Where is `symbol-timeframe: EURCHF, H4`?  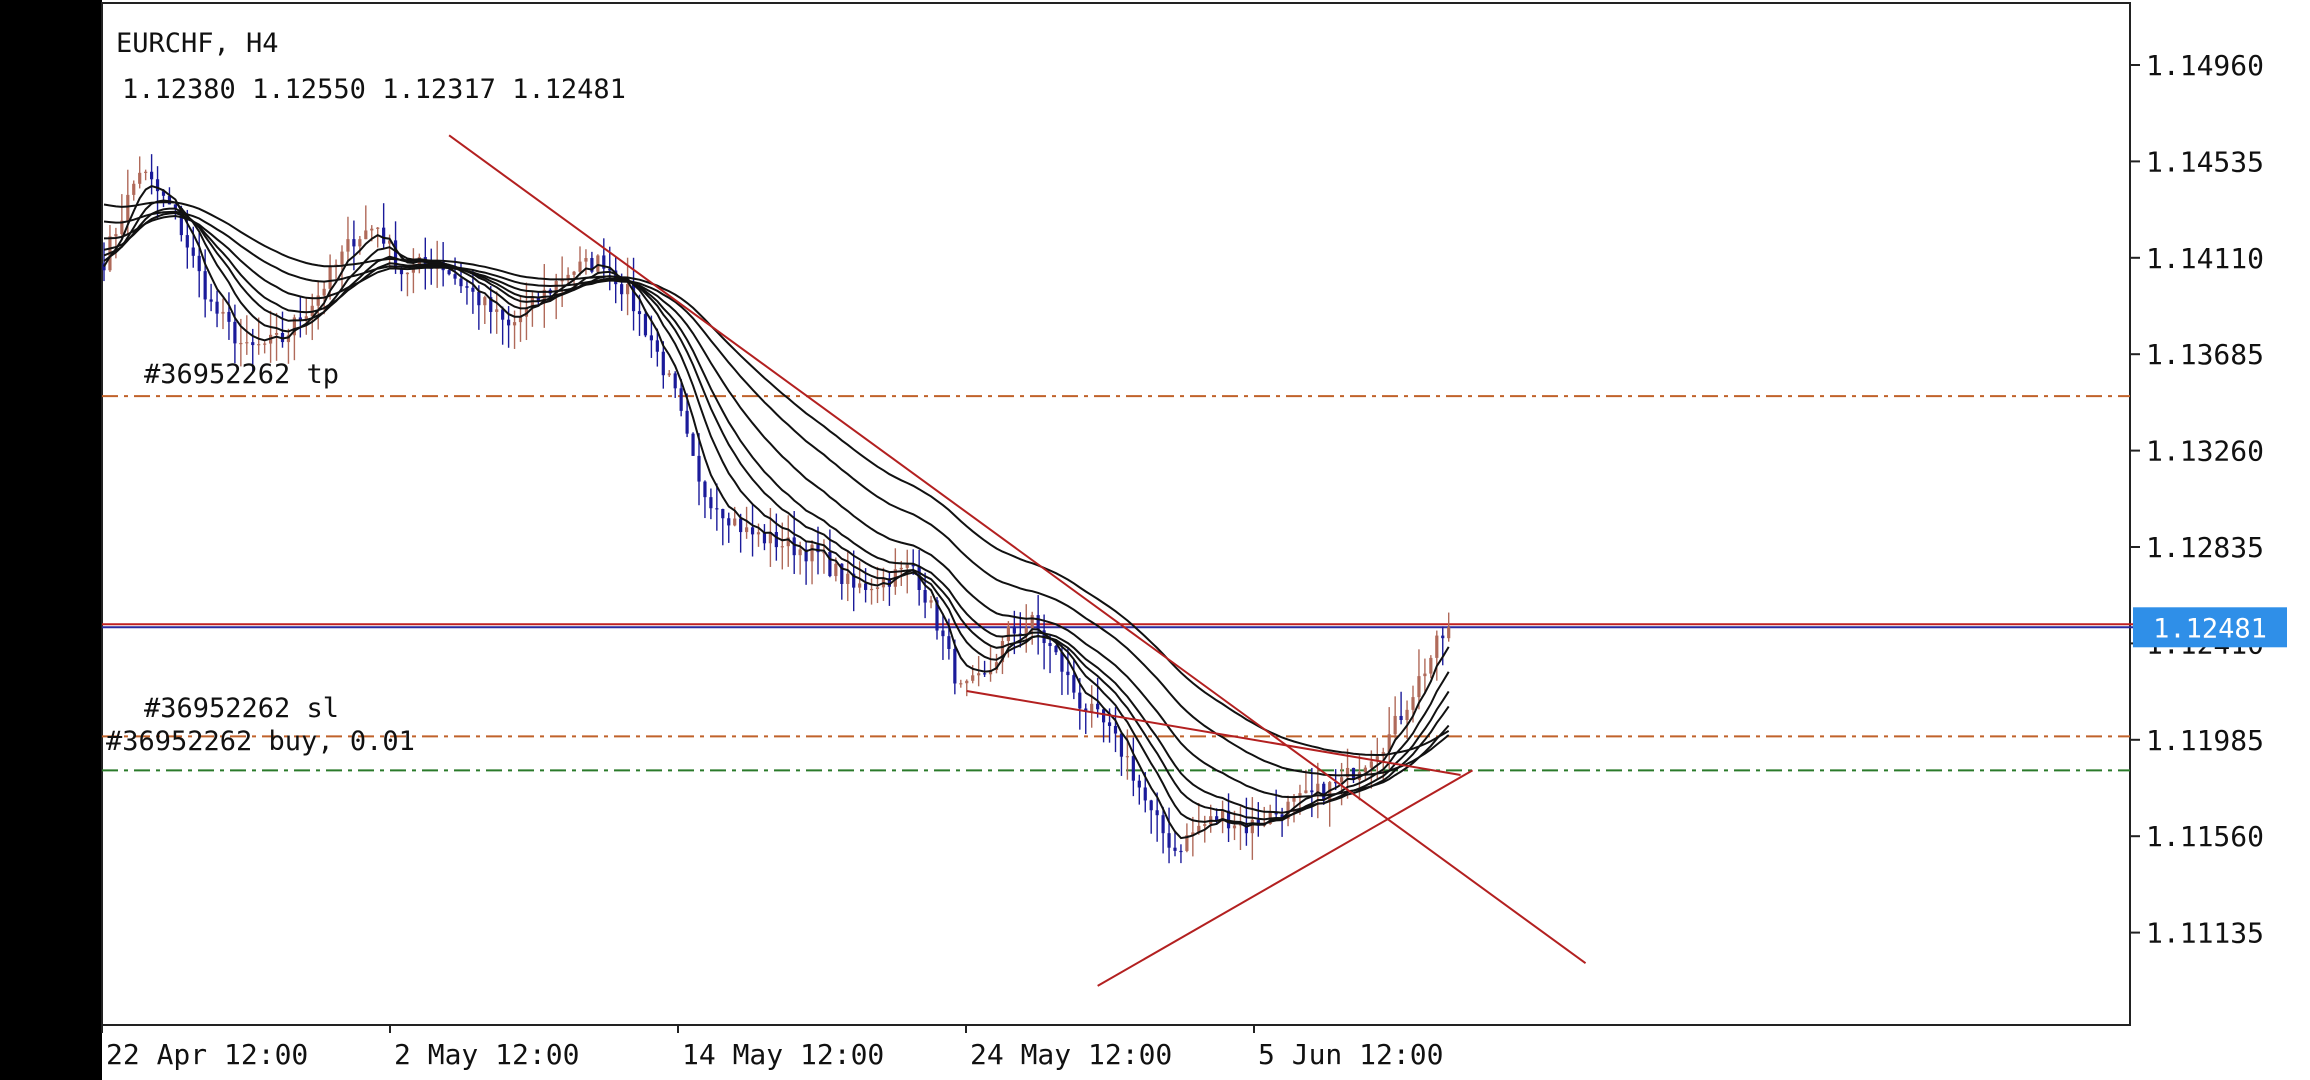 symbol-timeframe: EURCHF, H4 is located at coordinates (197, 43).